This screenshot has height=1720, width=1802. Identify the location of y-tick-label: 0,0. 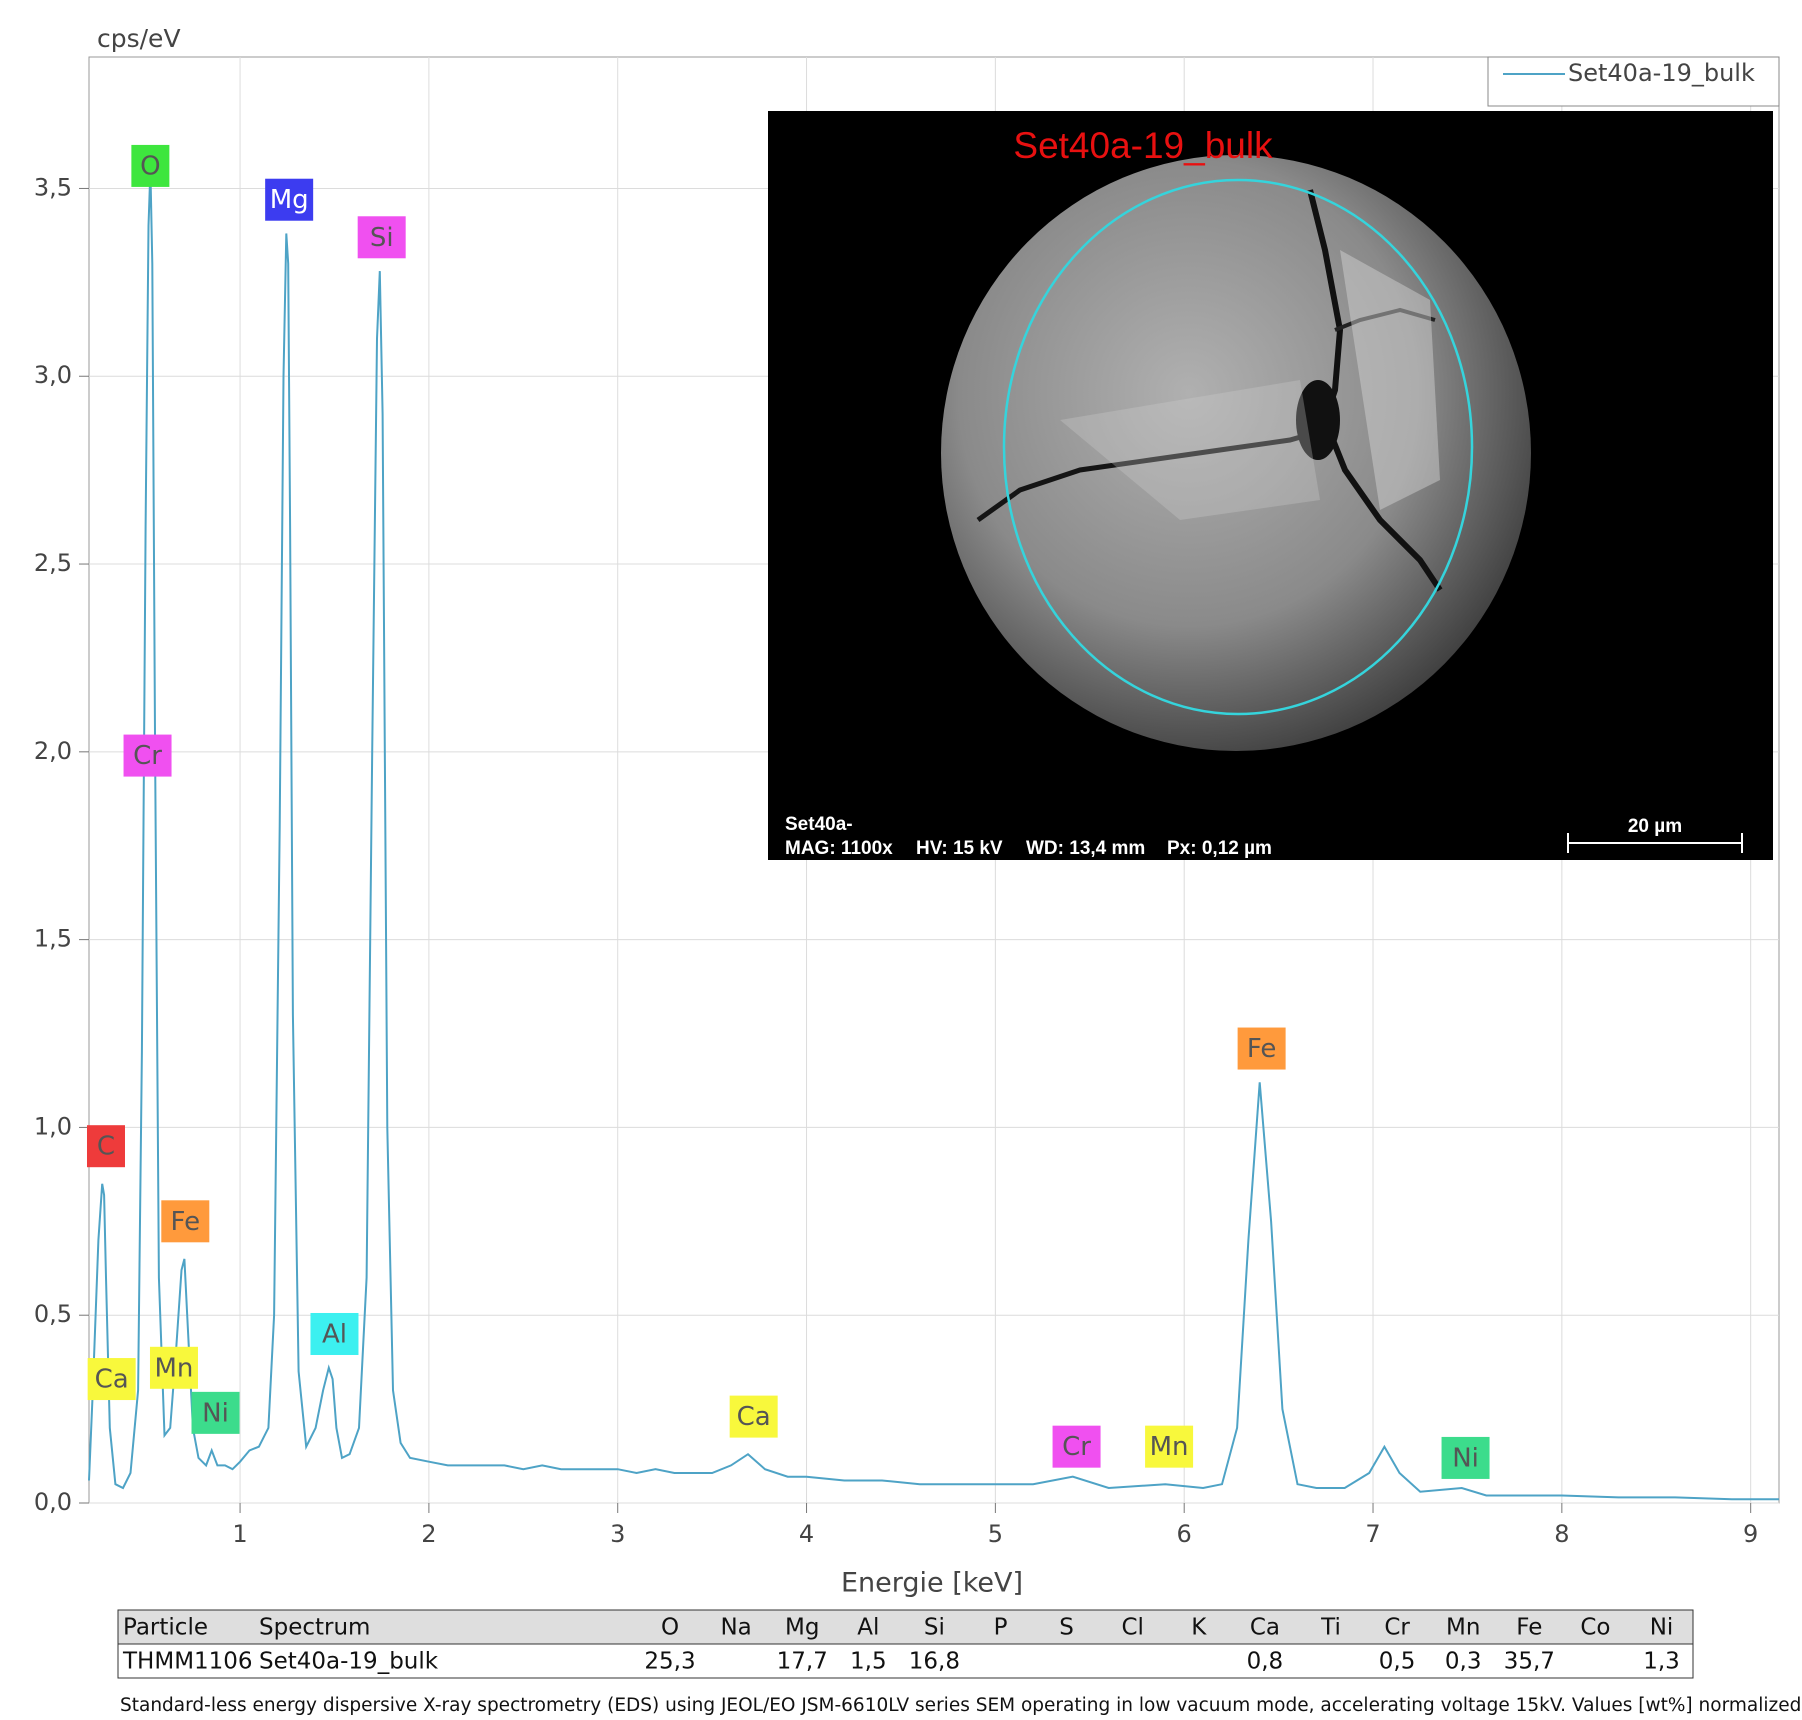
(53, 1502).